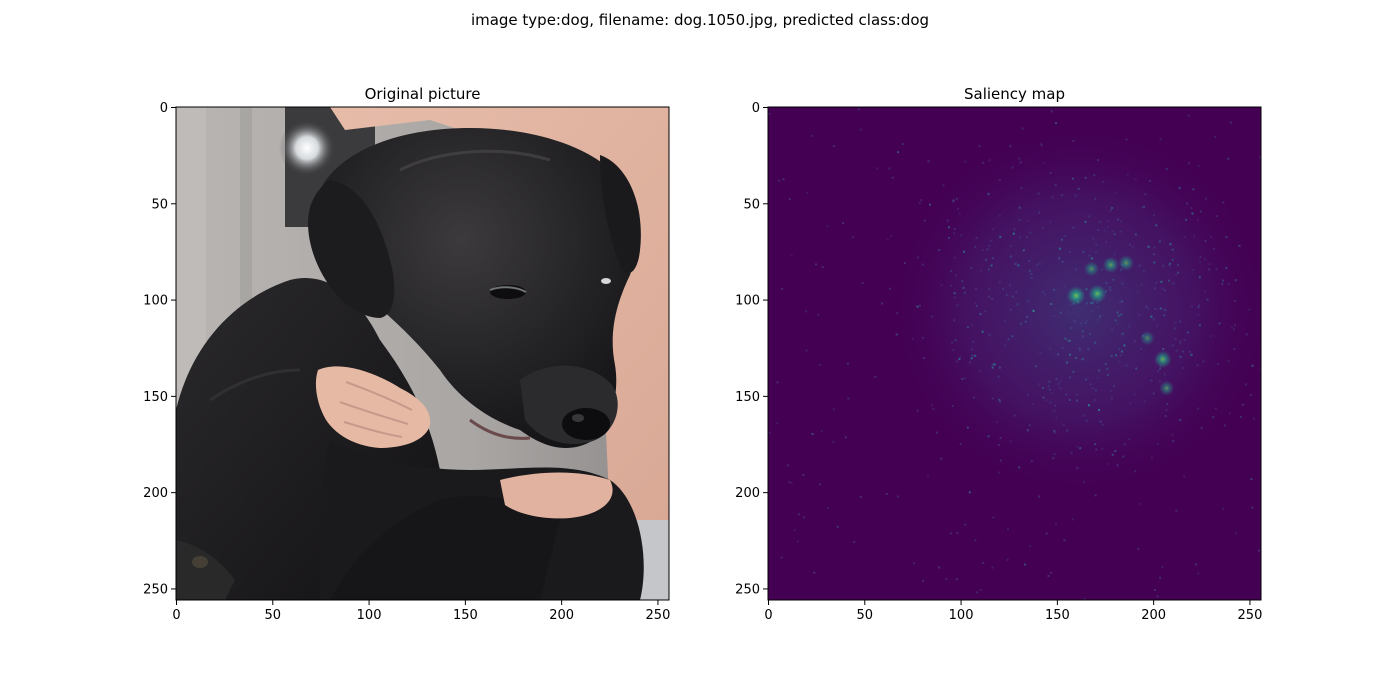 This screenshot has width=1400, height=700. What do you see at coordinates (1153, 615) in the screenshot?
I see `saliency-x-tick-label: 200` at bounding box center [1153, 615].